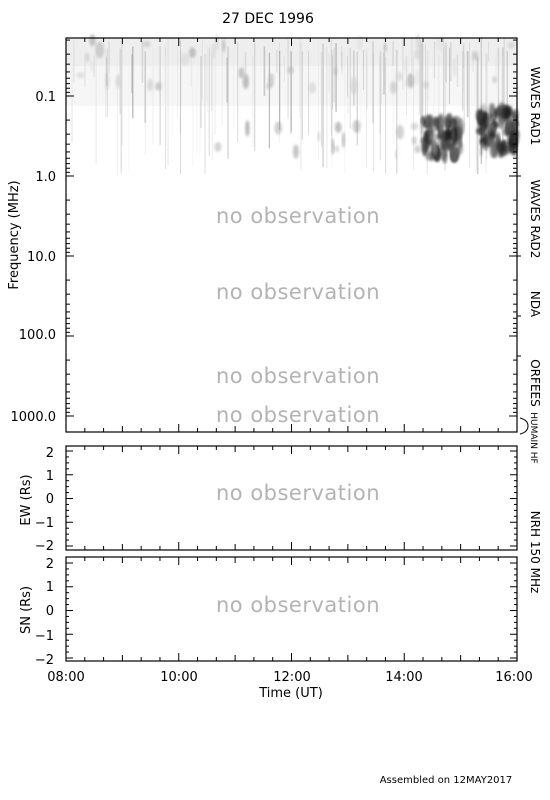 This screenshot has height=800, width=550. Describe the element at coordinates (45, 97) in the screenshot. I see `frequency-tick-label: 0.1` at that location.